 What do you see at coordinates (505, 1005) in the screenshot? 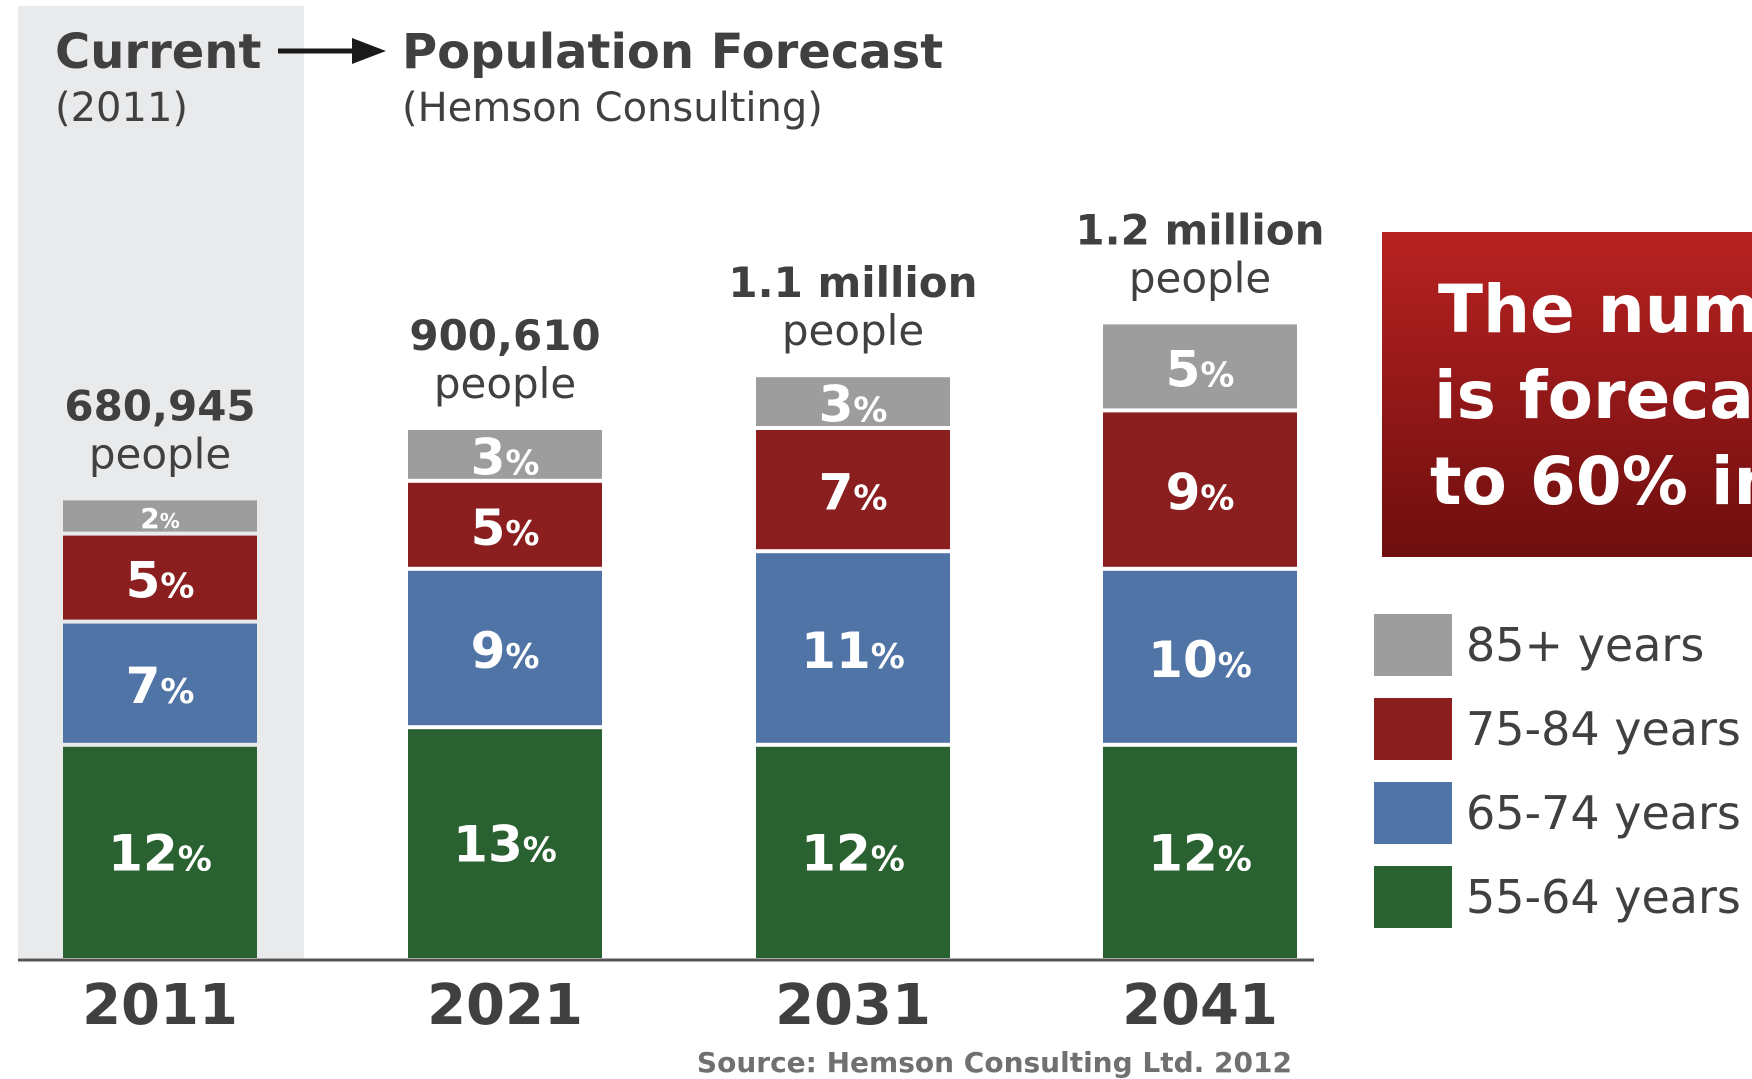
I see `x-tick-label-2021: 2021` at bounding box center [505, 1005].